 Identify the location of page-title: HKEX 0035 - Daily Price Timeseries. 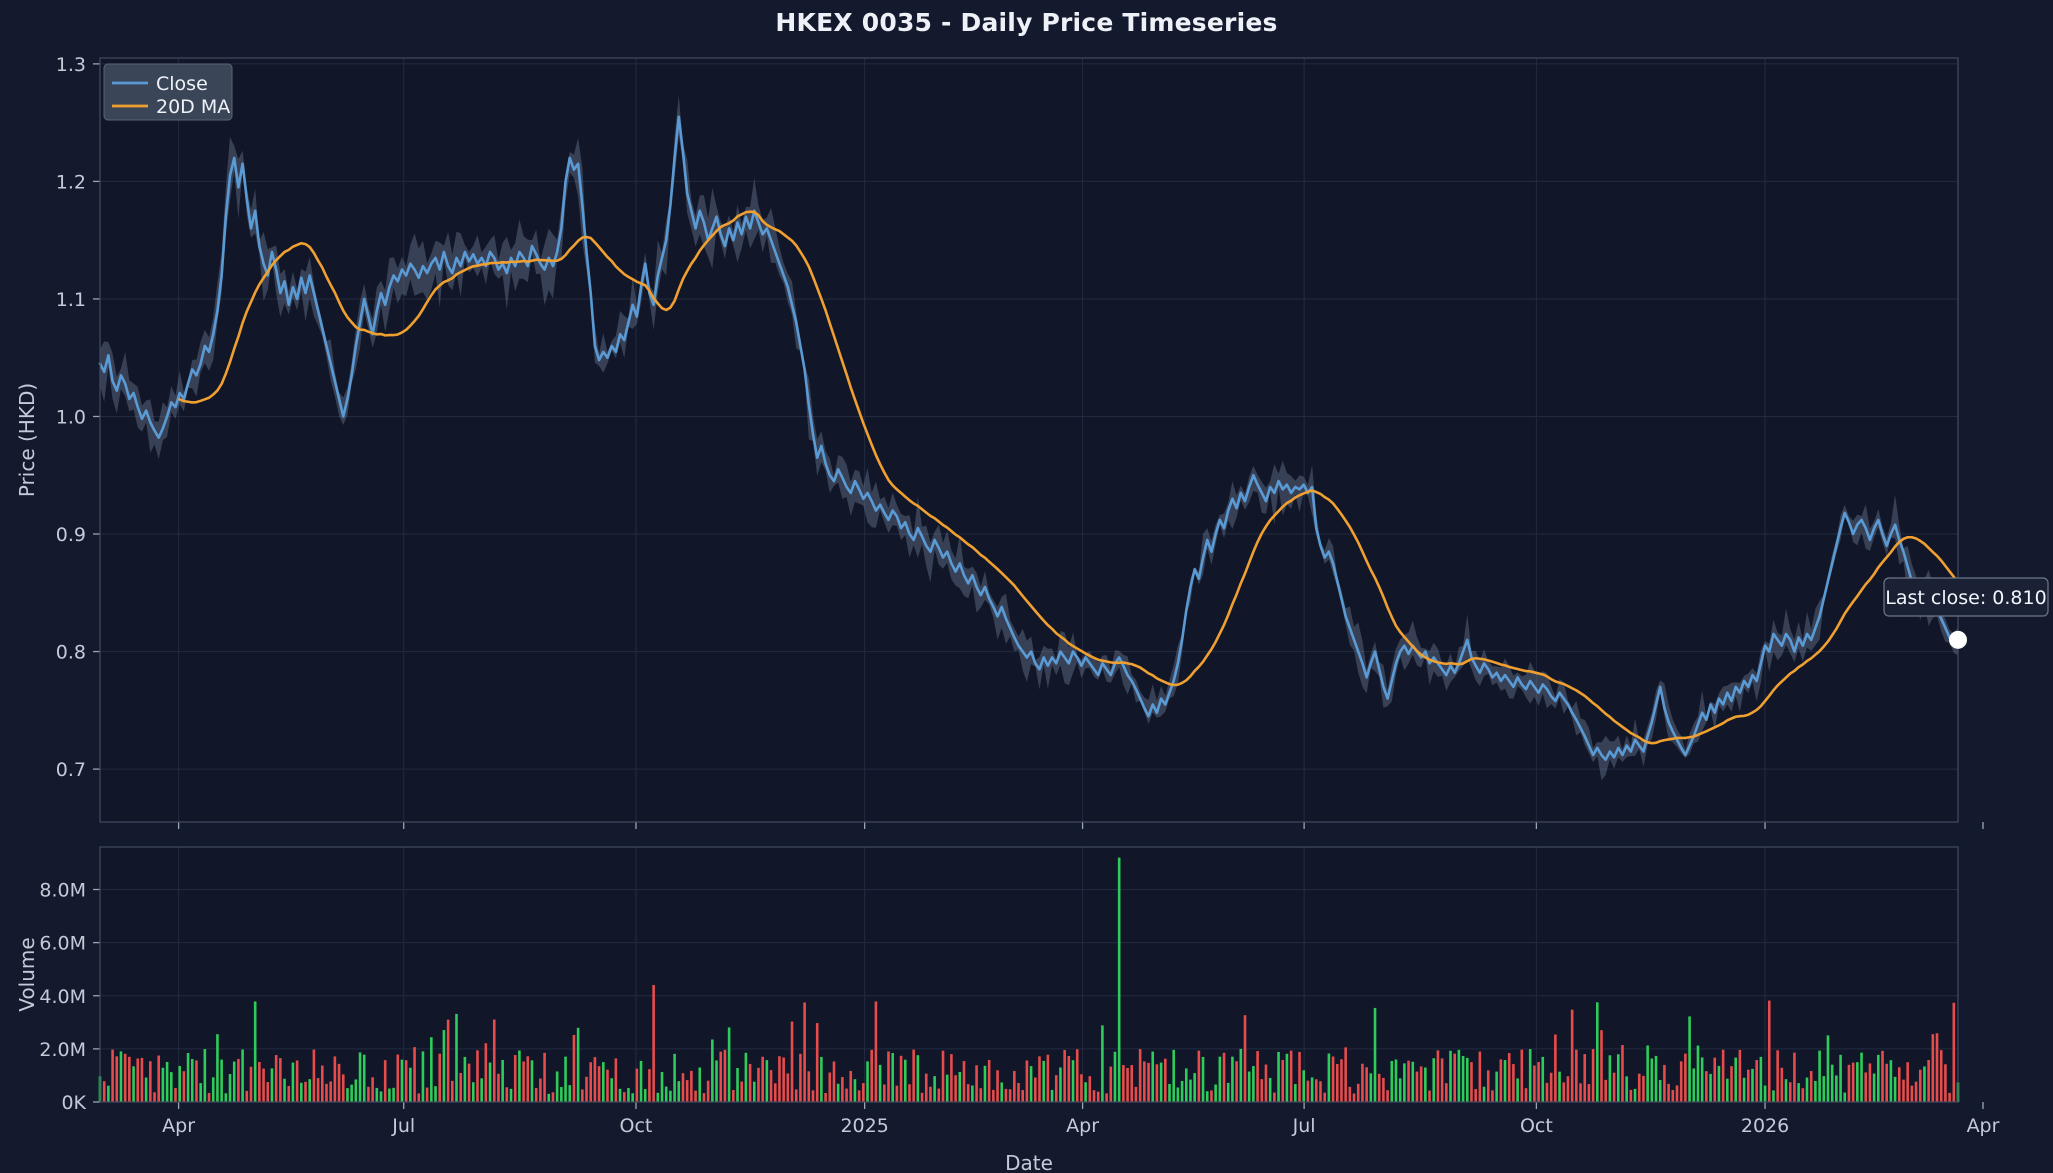
(1026, 22).